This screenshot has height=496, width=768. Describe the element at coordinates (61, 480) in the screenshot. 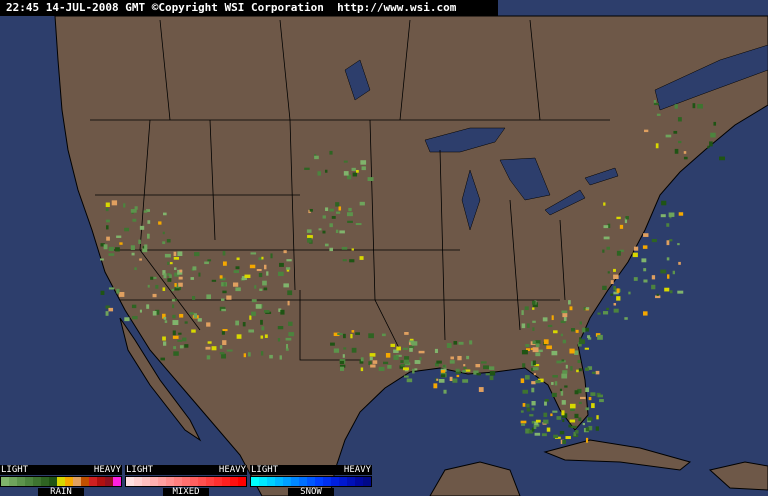

I see `legend-rain: LIGHT HEAVY RAIN` at that location.